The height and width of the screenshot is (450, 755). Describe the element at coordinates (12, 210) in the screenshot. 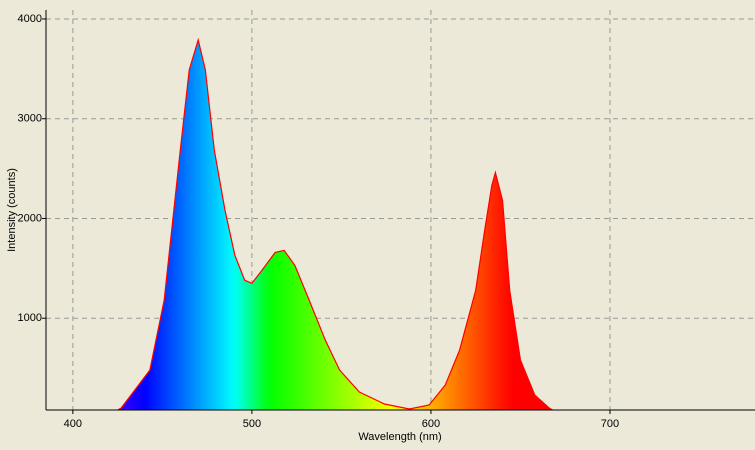

I see `y-axis-label: Intensity (counts)` at that location.